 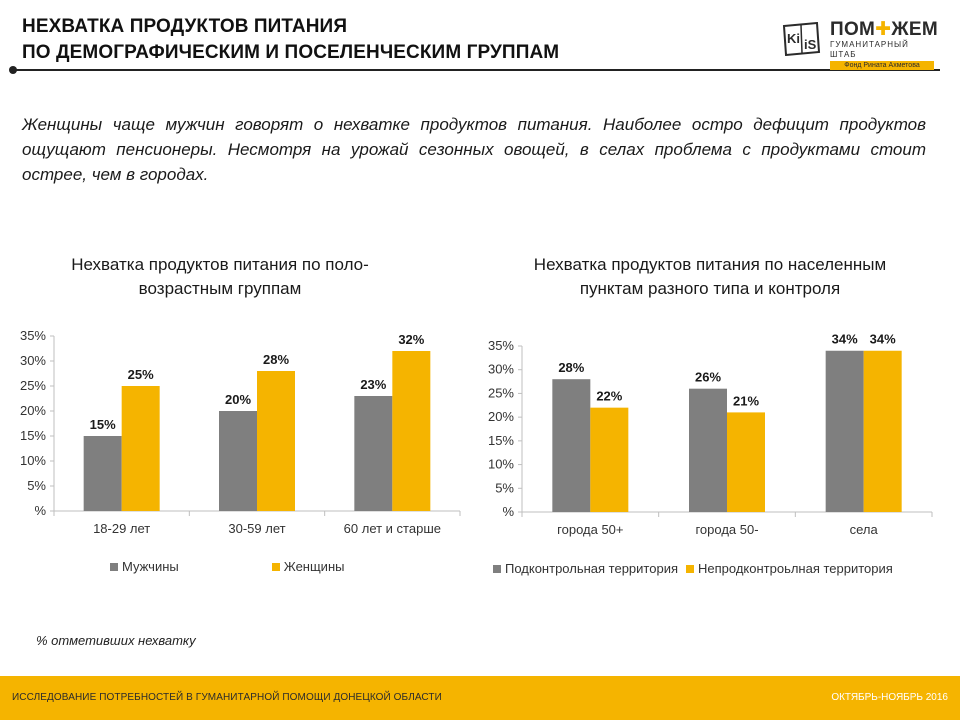 I want to click on data-label: 20%, so click(x=238, y=399).